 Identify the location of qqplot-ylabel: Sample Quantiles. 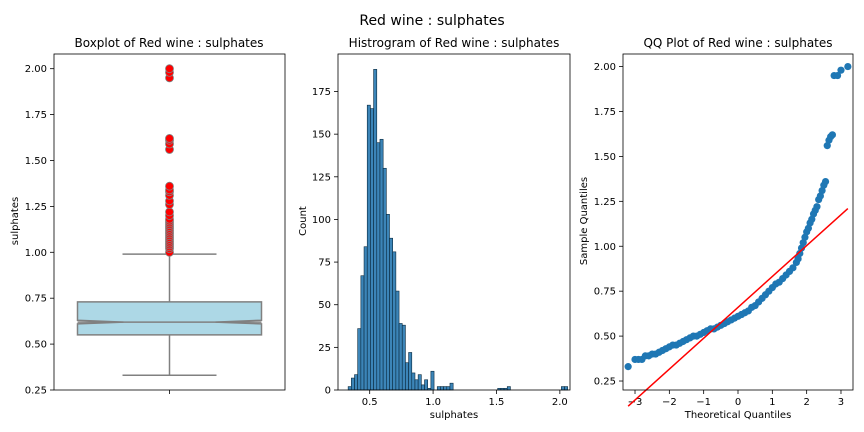
(584, 221).